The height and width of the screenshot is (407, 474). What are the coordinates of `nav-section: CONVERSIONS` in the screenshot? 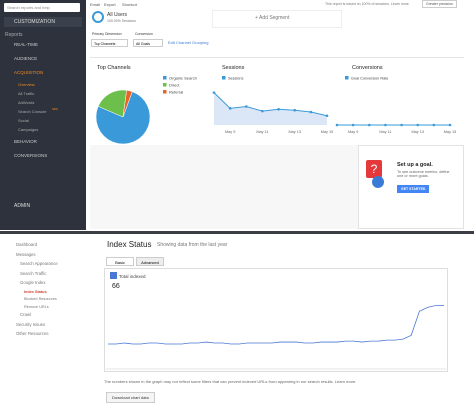 It's located at (31, 155).